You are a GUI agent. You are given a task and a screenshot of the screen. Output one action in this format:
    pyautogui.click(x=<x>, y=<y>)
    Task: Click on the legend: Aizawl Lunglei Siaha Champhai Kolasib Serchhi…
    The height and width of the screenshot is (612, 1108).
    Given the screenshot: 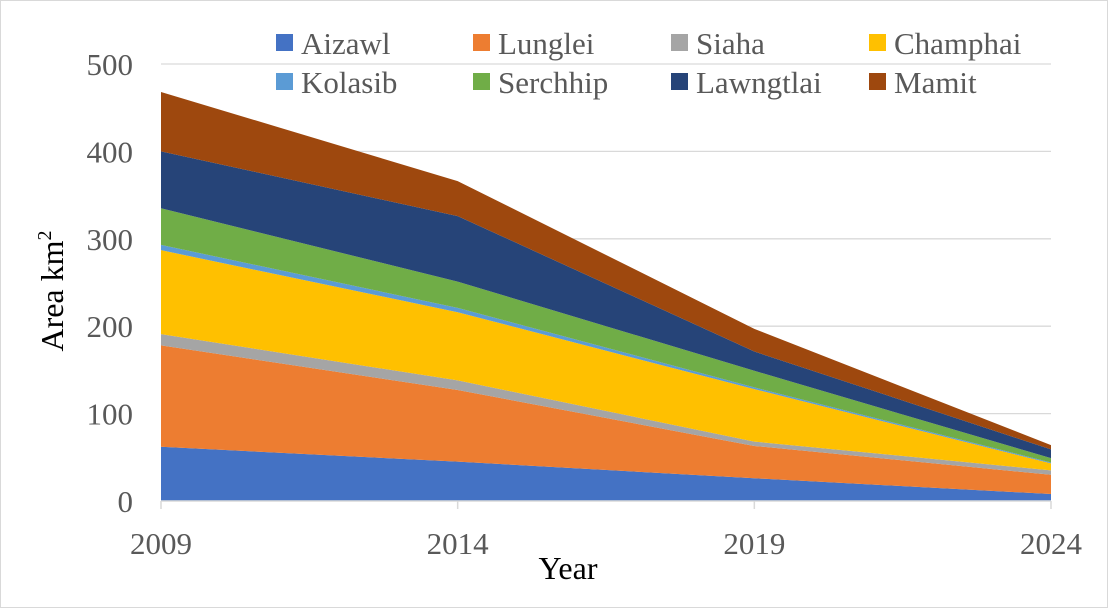 What is the action you would take?
    pyautogui.click(x=649, y=63)
    